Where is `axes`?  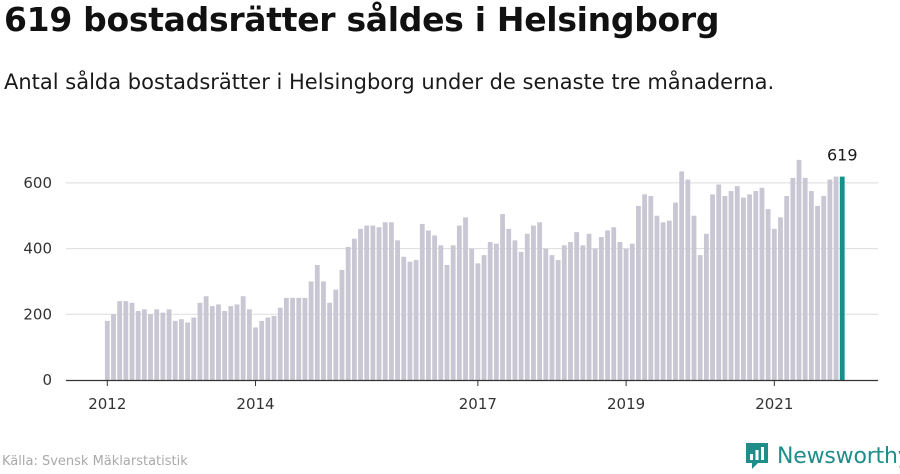
axes is located at coordinates (472, 382).